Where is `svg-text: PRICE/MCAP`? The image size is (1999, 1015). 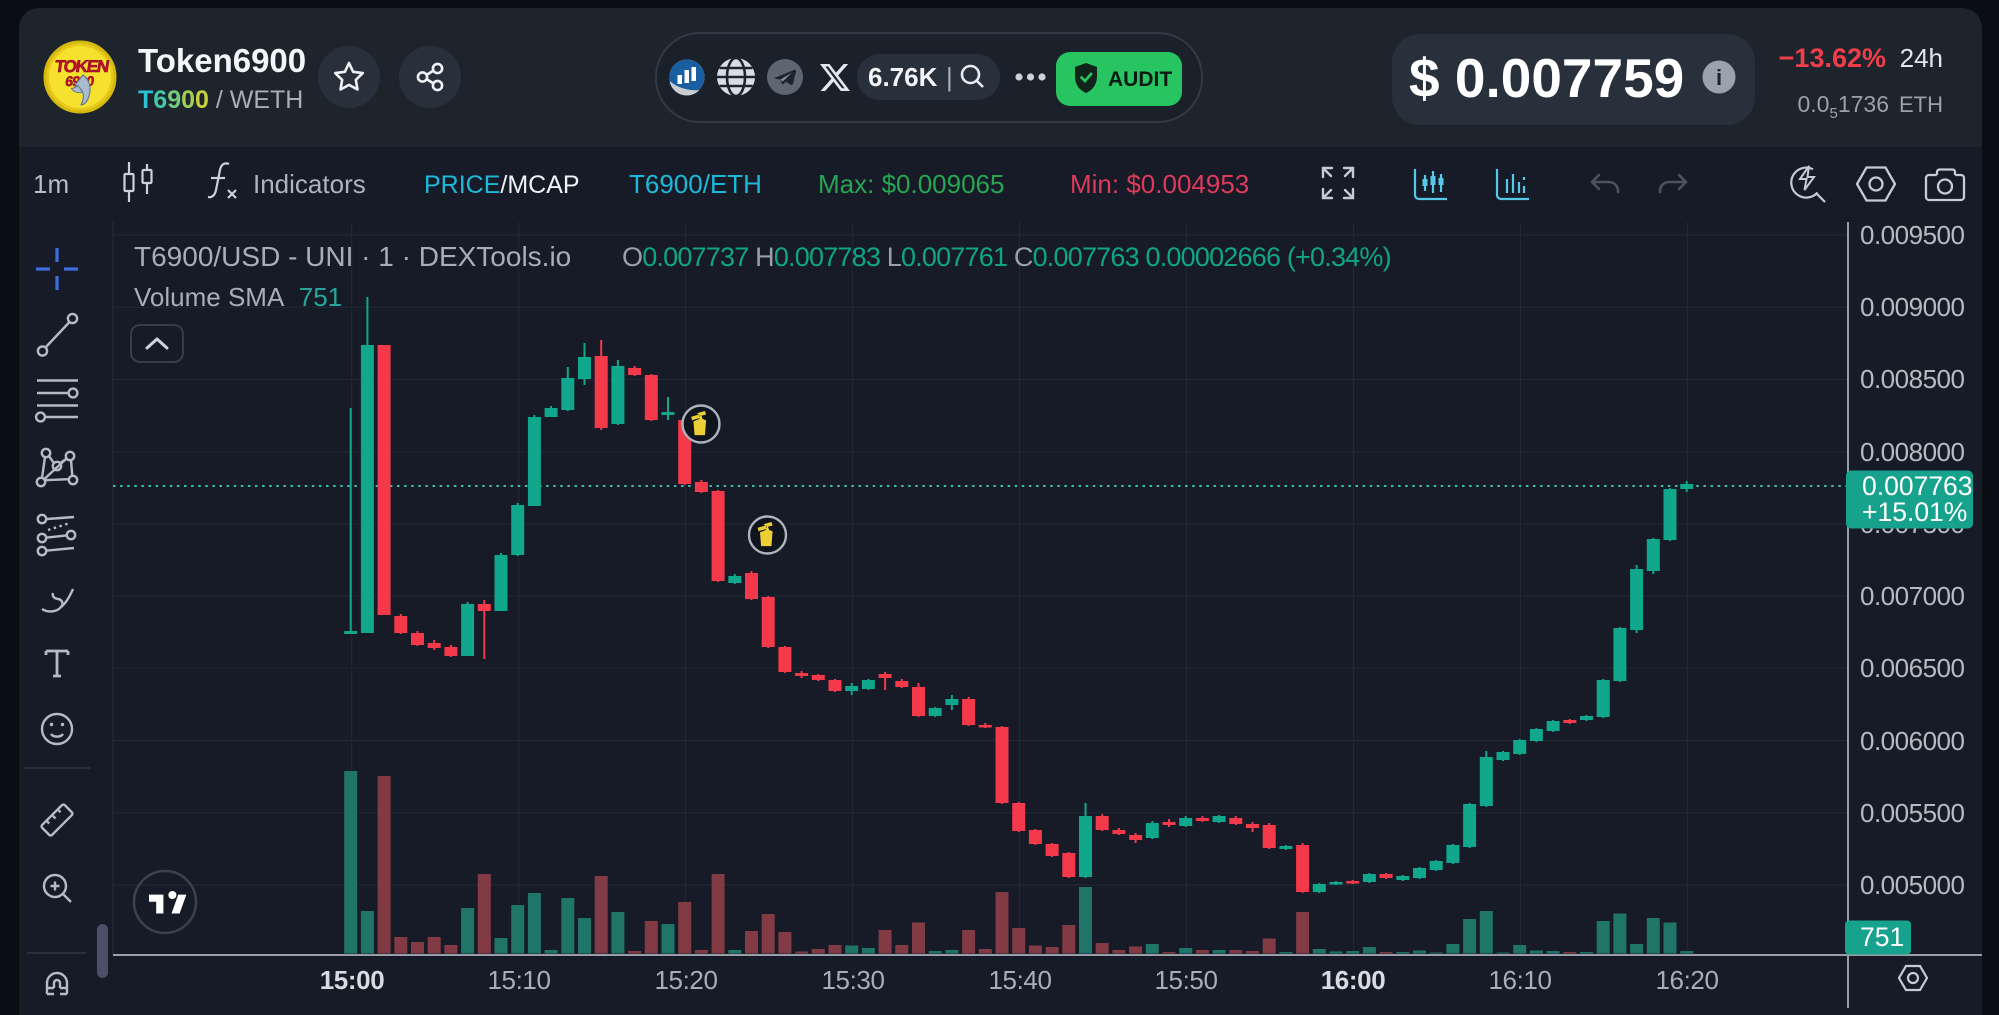
svg-text: PRICE/MCAP is located at coordinates (502, 185).